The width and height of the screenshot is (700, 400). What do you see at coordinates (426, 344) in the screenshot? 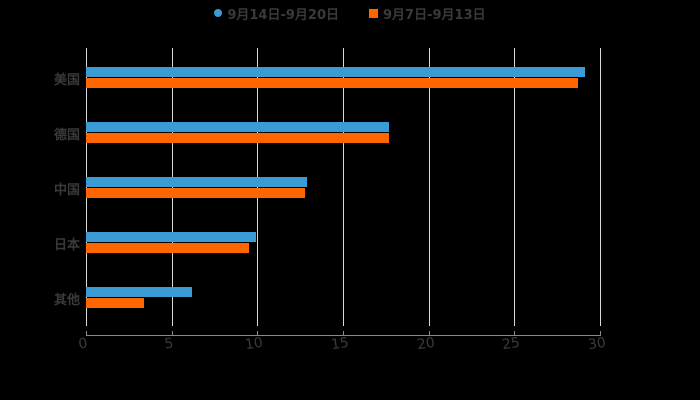
I see `x-tick-label: 20` at bounding box center [426, 344].